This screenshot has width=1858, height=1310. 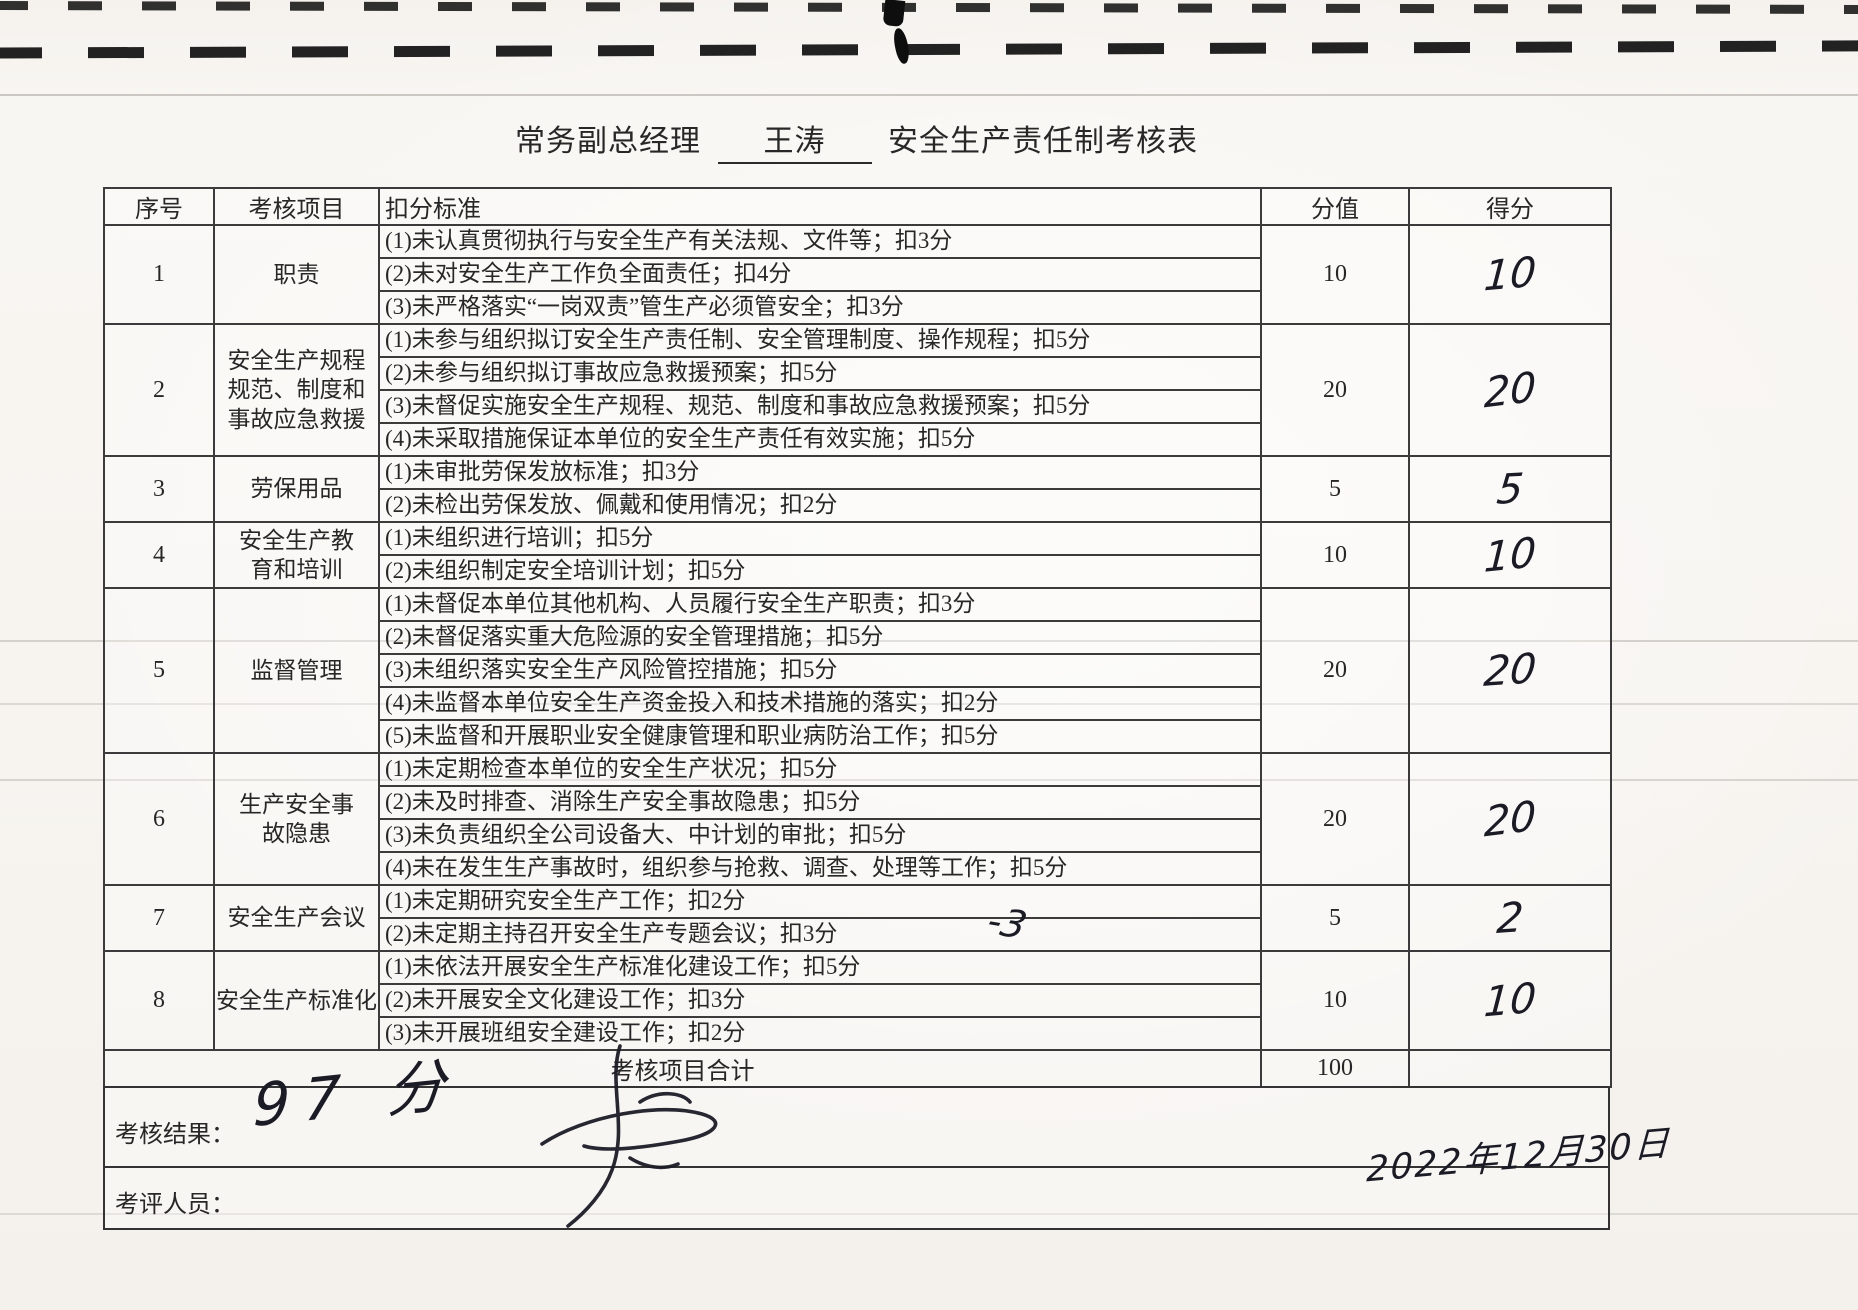 I want to click on criteria-cell: (1)未参与组织拟订安全生产责任制、安全管理制度、操作规程；扣5分, so click(x=820, y=340).